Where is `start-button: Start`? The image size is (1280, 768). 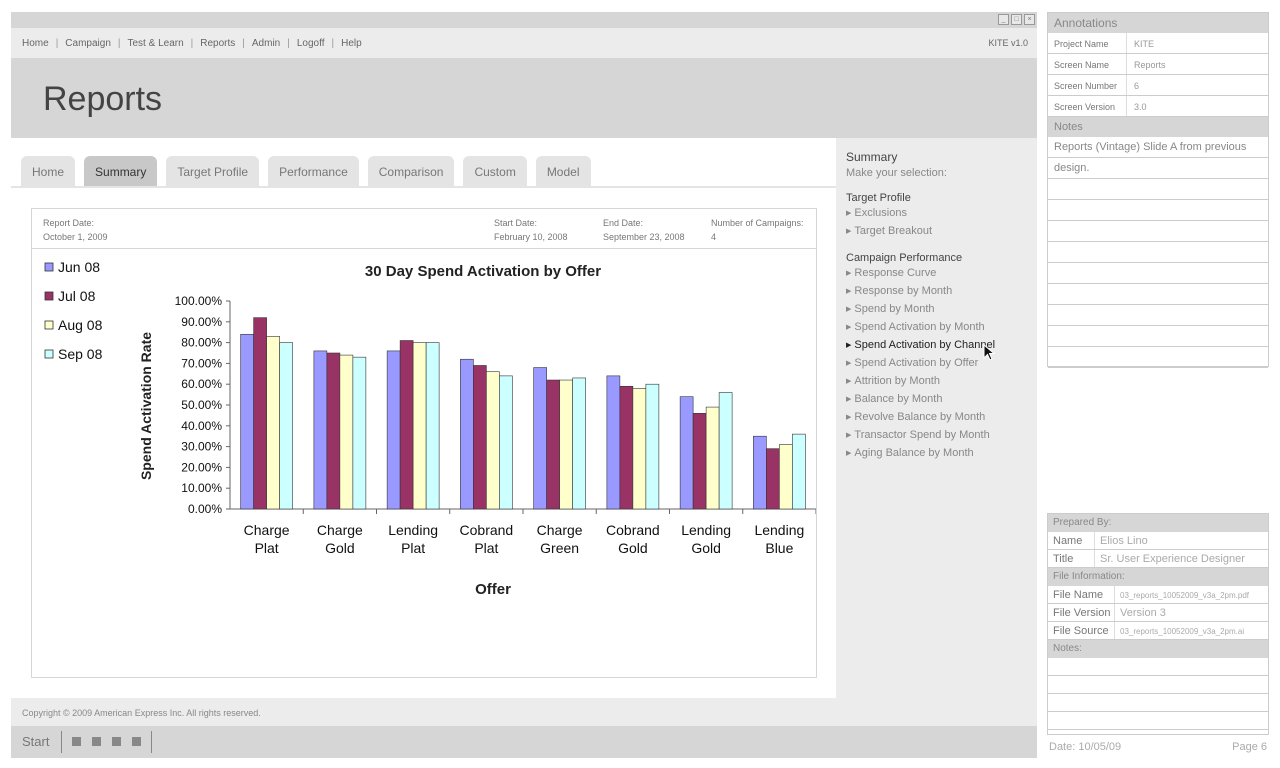
start-button: Start is located at coordinates (36, 741).